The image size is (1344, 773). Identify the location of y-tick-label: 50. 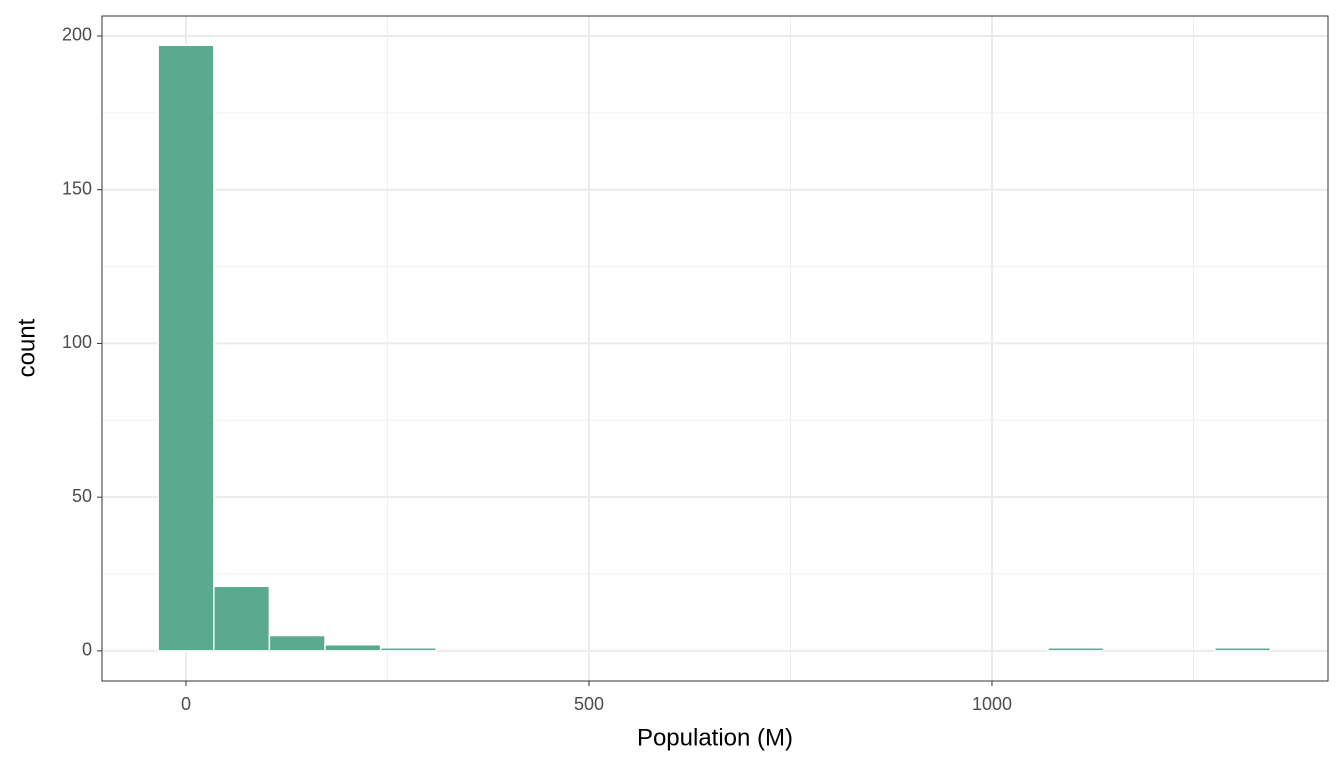
(82, 496).